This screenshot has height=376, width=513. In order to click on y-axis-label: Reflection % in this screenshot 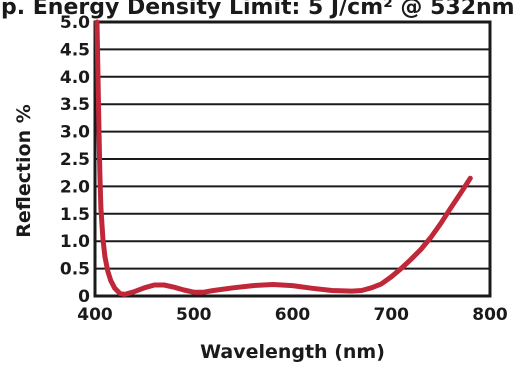, I will do `click(24, 171)`.